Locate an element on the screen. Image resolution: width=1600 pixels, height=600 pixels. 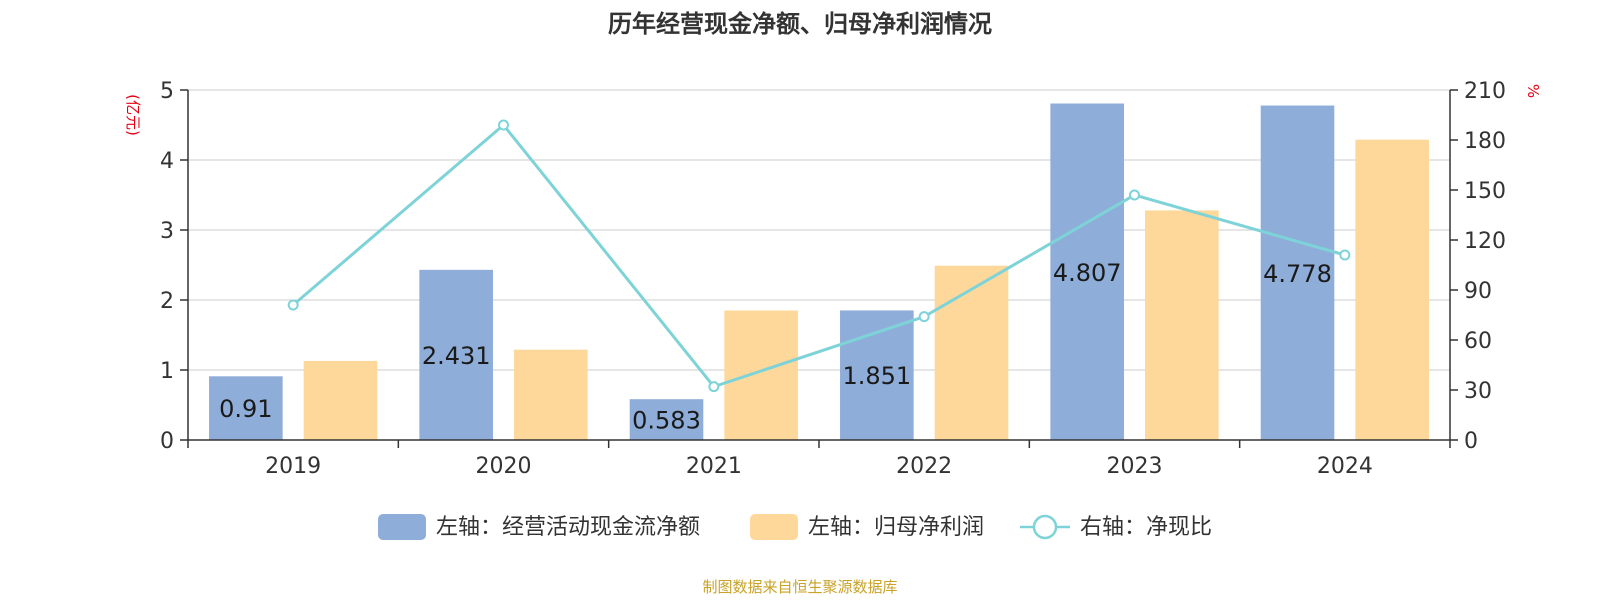
data-label-cashflow: 4.778 is located at coordinates (1297, 274).